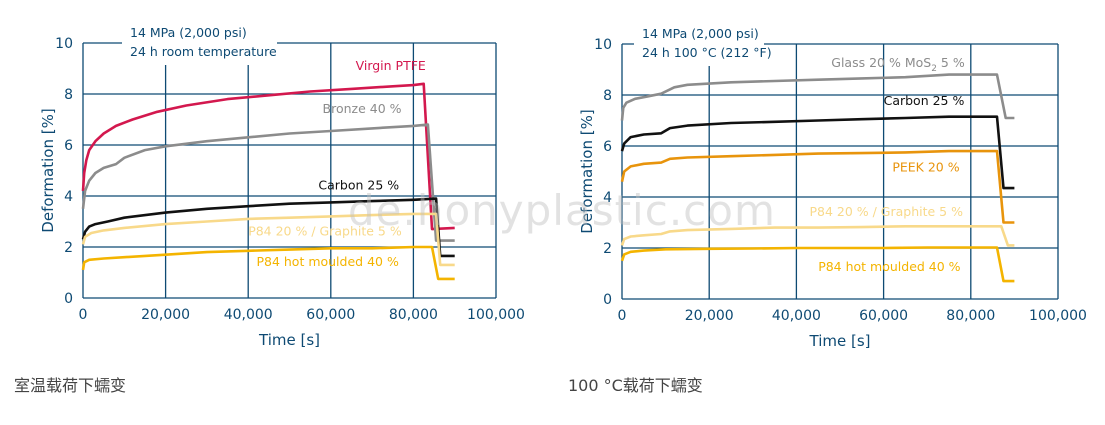 Image resolution: width=1105 pixels, height=425 pixels. What do you see at coordinates (603, 45) in the screenshot?
I see `chart2-ytick-label-10: 10` at bounding box center [603, 45].